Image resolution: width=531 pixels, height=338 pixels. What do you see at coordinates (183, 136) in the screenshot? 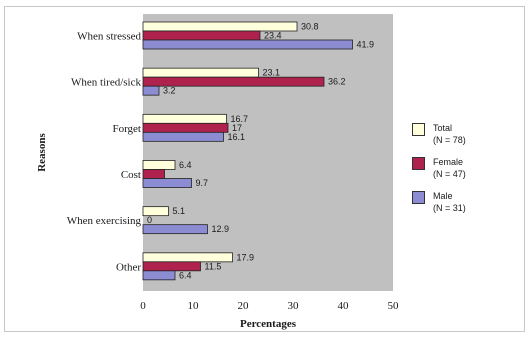
I see `bar-forget-male` at bounding box center [183, 136].